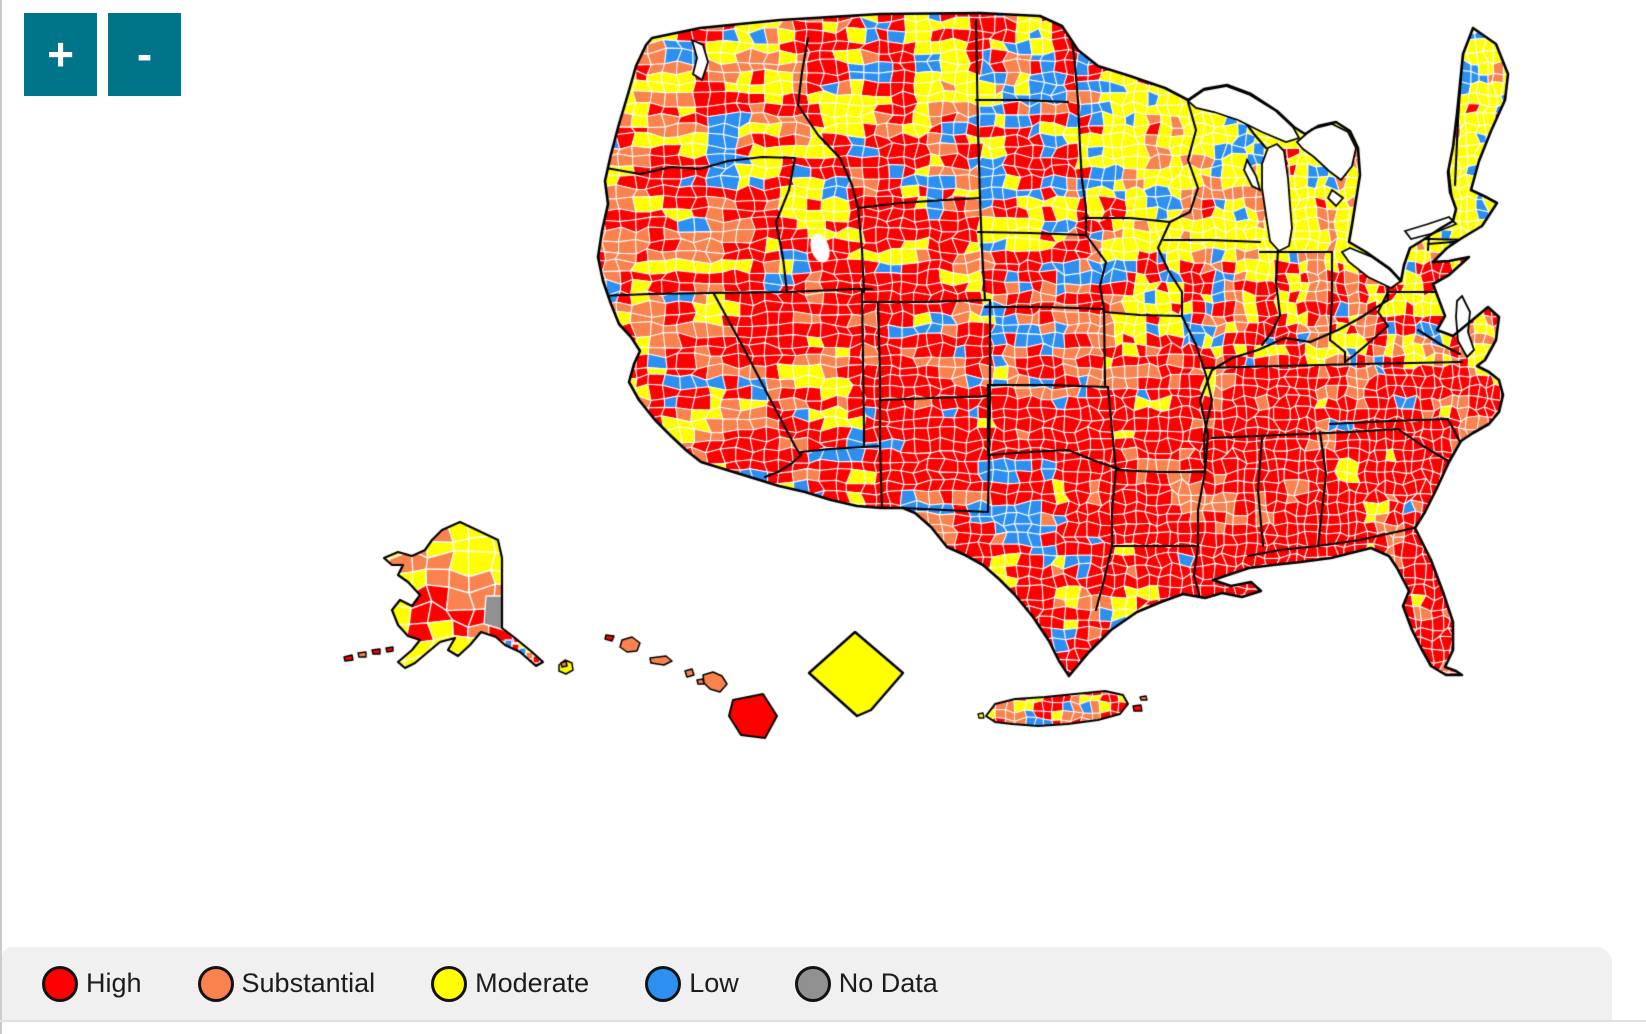 The height and width of the screenshot is (1034, 1646). I want to click on legend-item-substantial: Substantial, so click(286, 983).